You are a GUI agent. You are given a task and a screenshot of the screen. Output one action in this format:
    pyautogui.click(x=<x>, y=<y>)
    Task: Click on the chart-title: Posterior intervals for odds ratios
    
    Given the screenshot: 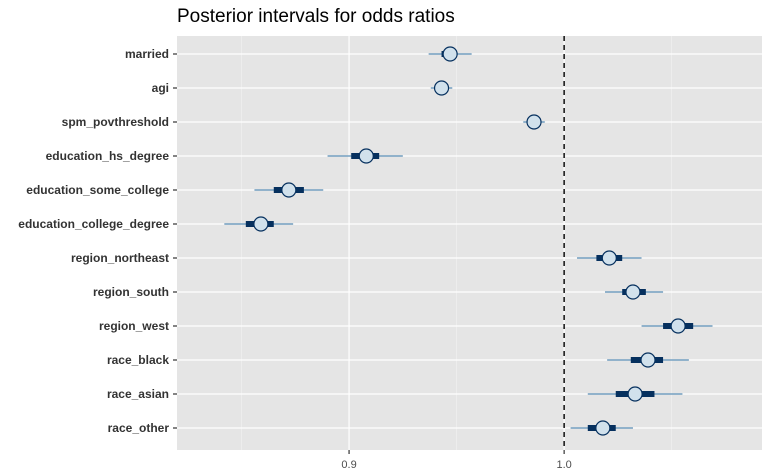 What is the action you would take?
    pyautogui.click(x=316, y=16)
    